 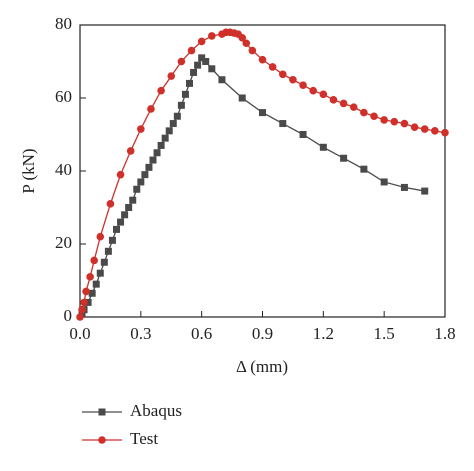 I want to click on legend-label: Abaqus, so click(x=156, y=410).